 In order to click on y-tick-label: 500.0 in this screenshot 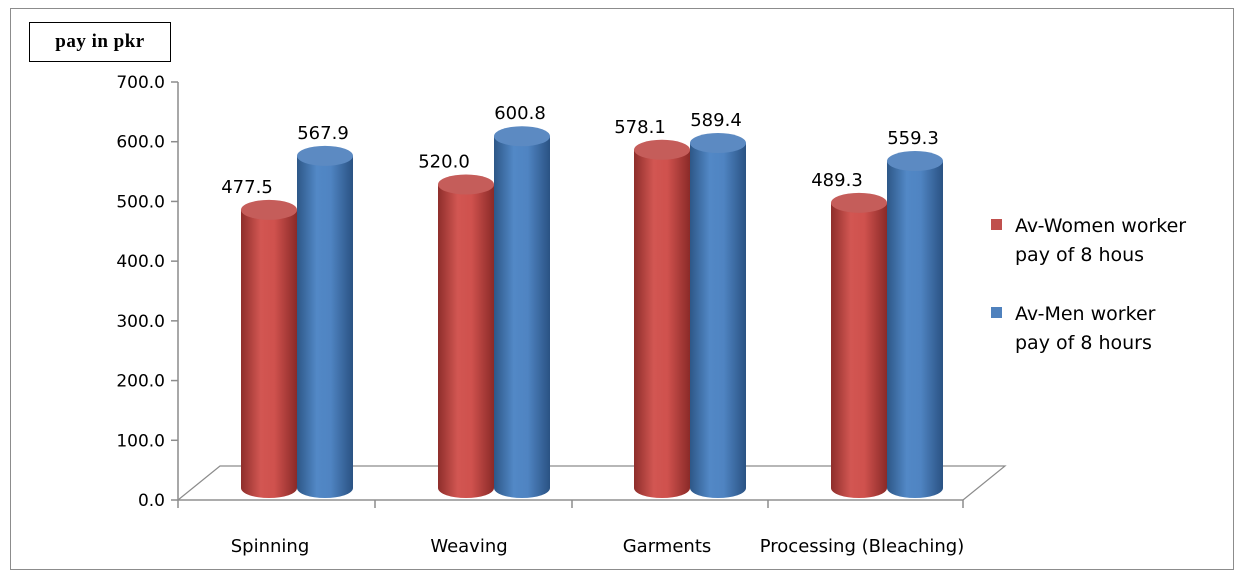, I will do `click(140, 202)`.